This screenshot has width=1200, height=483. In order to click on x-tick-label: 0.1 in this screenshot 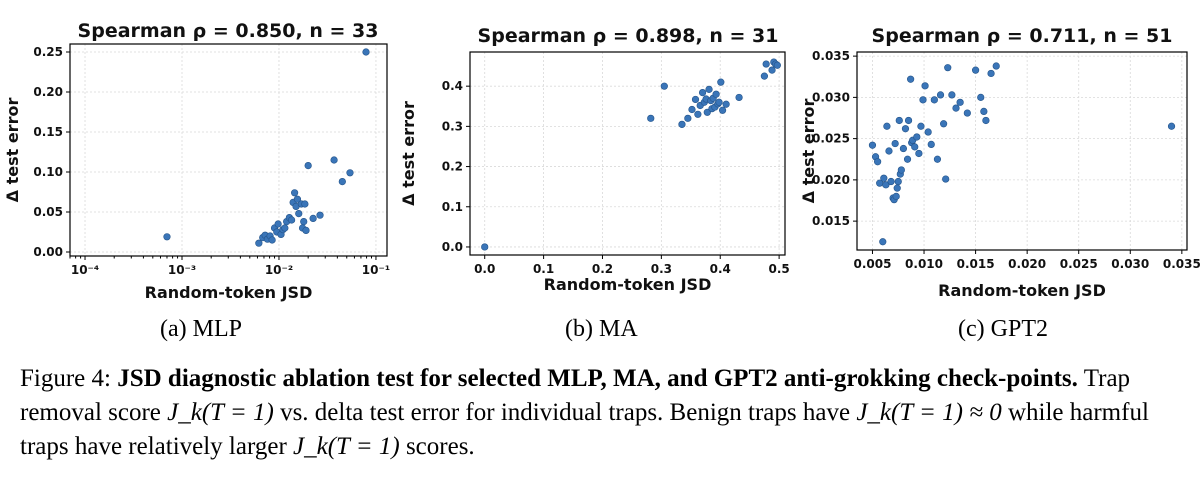, I will do `click(543, 269)`.